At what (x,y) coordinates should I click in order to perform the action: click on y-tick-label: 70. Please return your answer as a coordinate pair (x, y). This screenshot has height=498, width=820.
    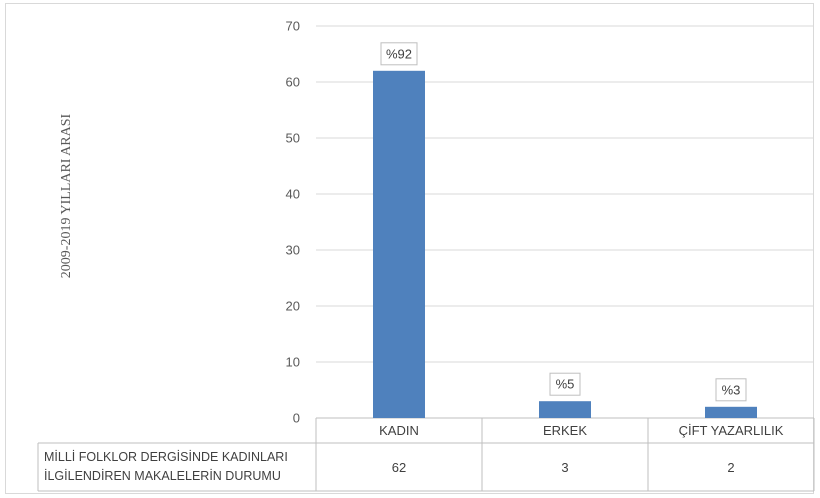
    Looking at the image, I should click on (293, 26).